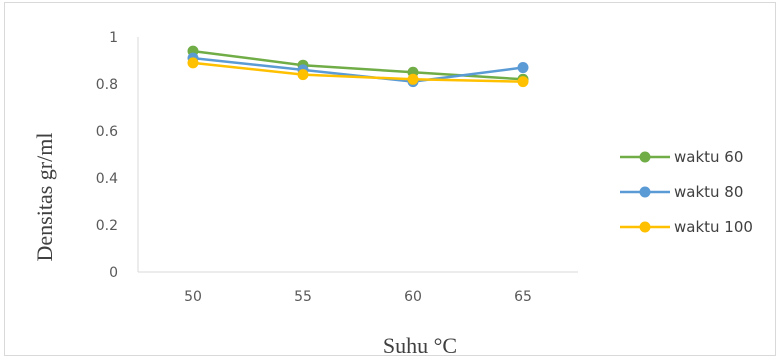  What do you see at coordinates (107, 155) in the screenshot?
I see `y-tick-labels: 0 0.2 0.4 0.6 0.8 1` at bounding box center [107, 155].